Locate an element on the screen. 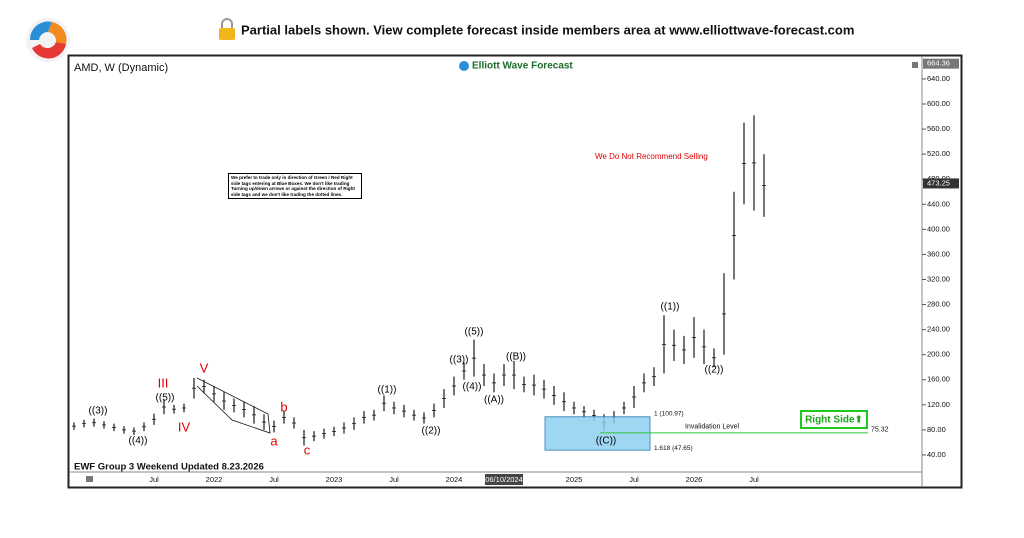 The height and width of the screenshot is (538, 1024). note: We Do Not Recommend Selling is located at coordinates (651, 156).